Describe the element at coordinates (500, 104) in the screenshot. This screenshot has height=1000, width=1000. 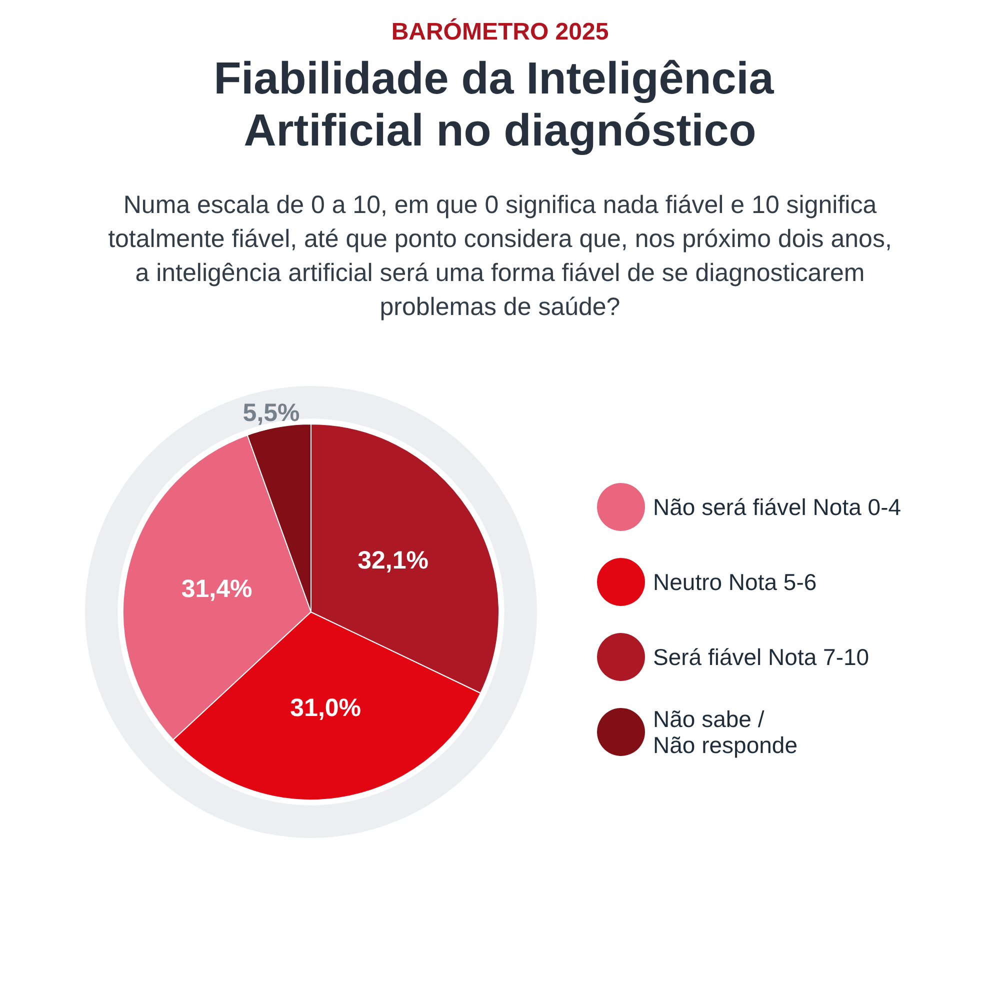
I see `chart-title: Fiabilidade da Inteligência Artificial no diagnóstico` at that location.